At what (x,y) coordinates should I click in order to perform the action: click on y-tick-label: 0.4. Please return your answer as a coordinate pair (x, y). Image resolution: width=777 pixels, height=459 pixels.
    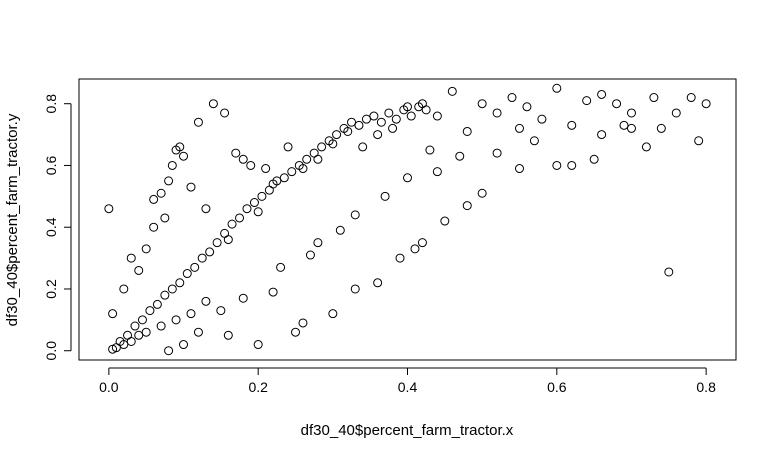
    Looking at the image, I should click on (51, 227).